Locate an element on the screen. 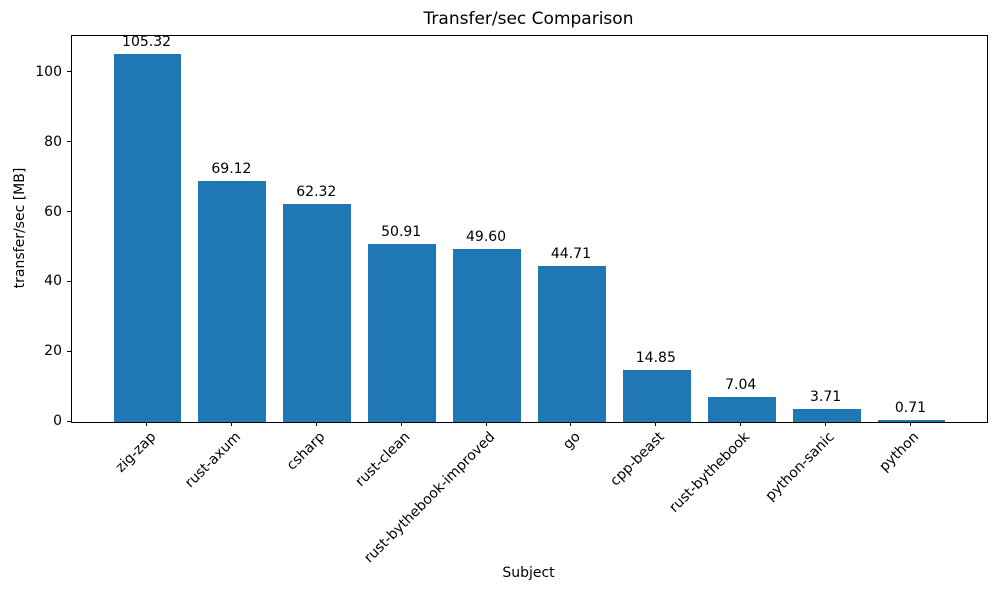  bar-go is located at coordinates (571, 343).